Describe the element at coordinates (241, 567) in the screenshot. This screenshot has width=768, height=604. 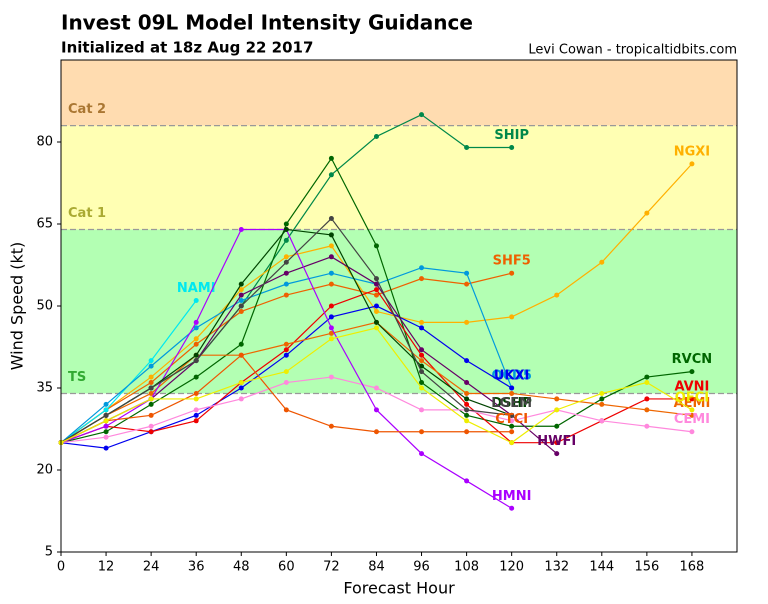
I see `x-tick-label: 48` at that location.